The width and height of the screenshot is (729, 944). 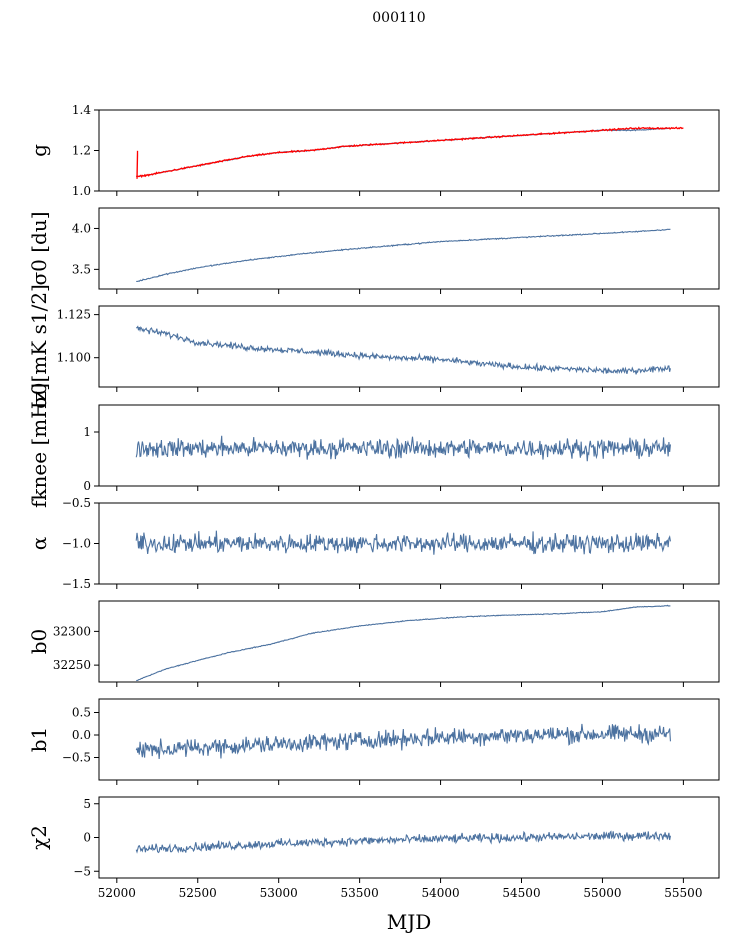 What do you see at coordinates (39, 642) in the screenshot?
I see `y-axis-label-6: b0` at bounding box center [39, 642].